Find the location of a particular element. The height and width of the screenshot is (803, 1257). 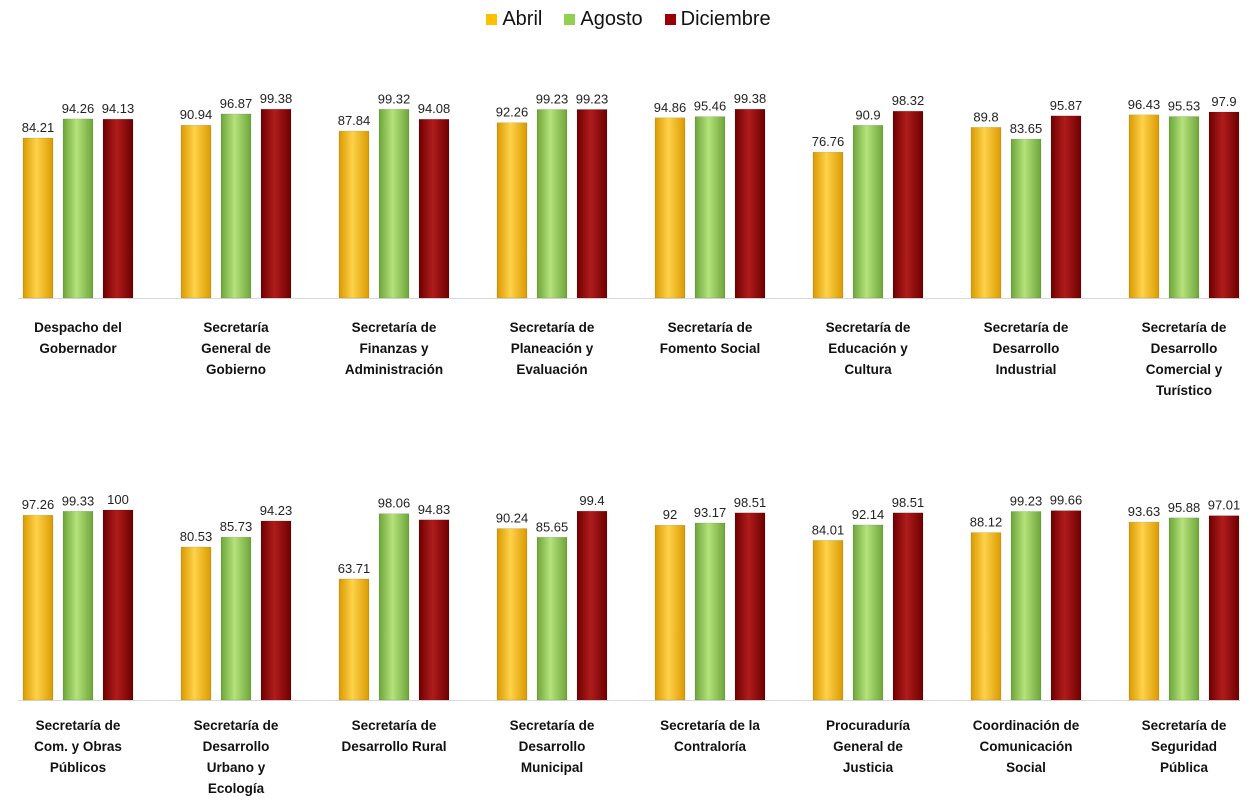

bar-agosto-secretaria-de-desarrollo-comercial-y-turistico is located at coordinates (1184, 207).